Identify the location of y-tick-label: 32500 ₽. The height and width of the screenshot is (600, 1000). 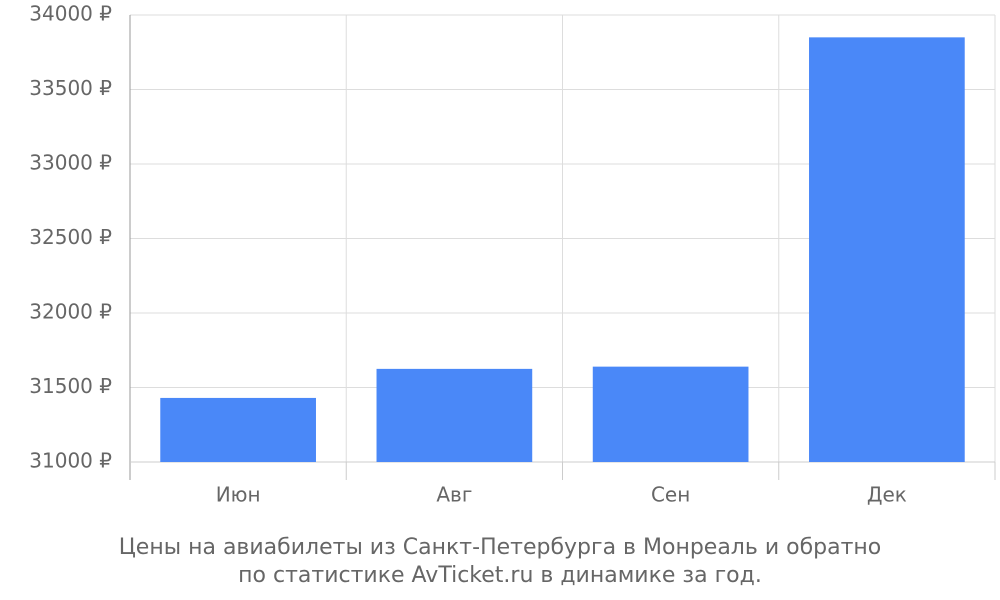
(70, 237).